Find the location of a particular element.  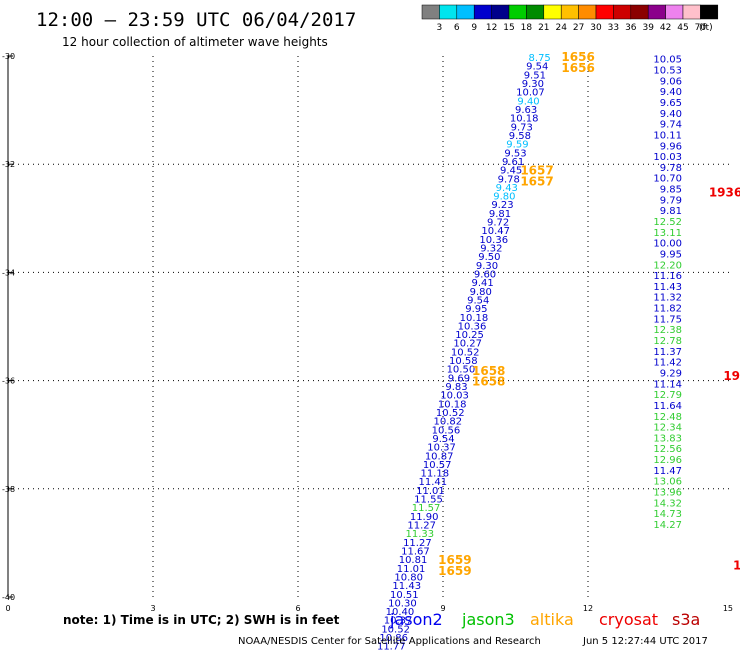

satellite-legend-jason3: jason3 is located at coordinates (488, 619).